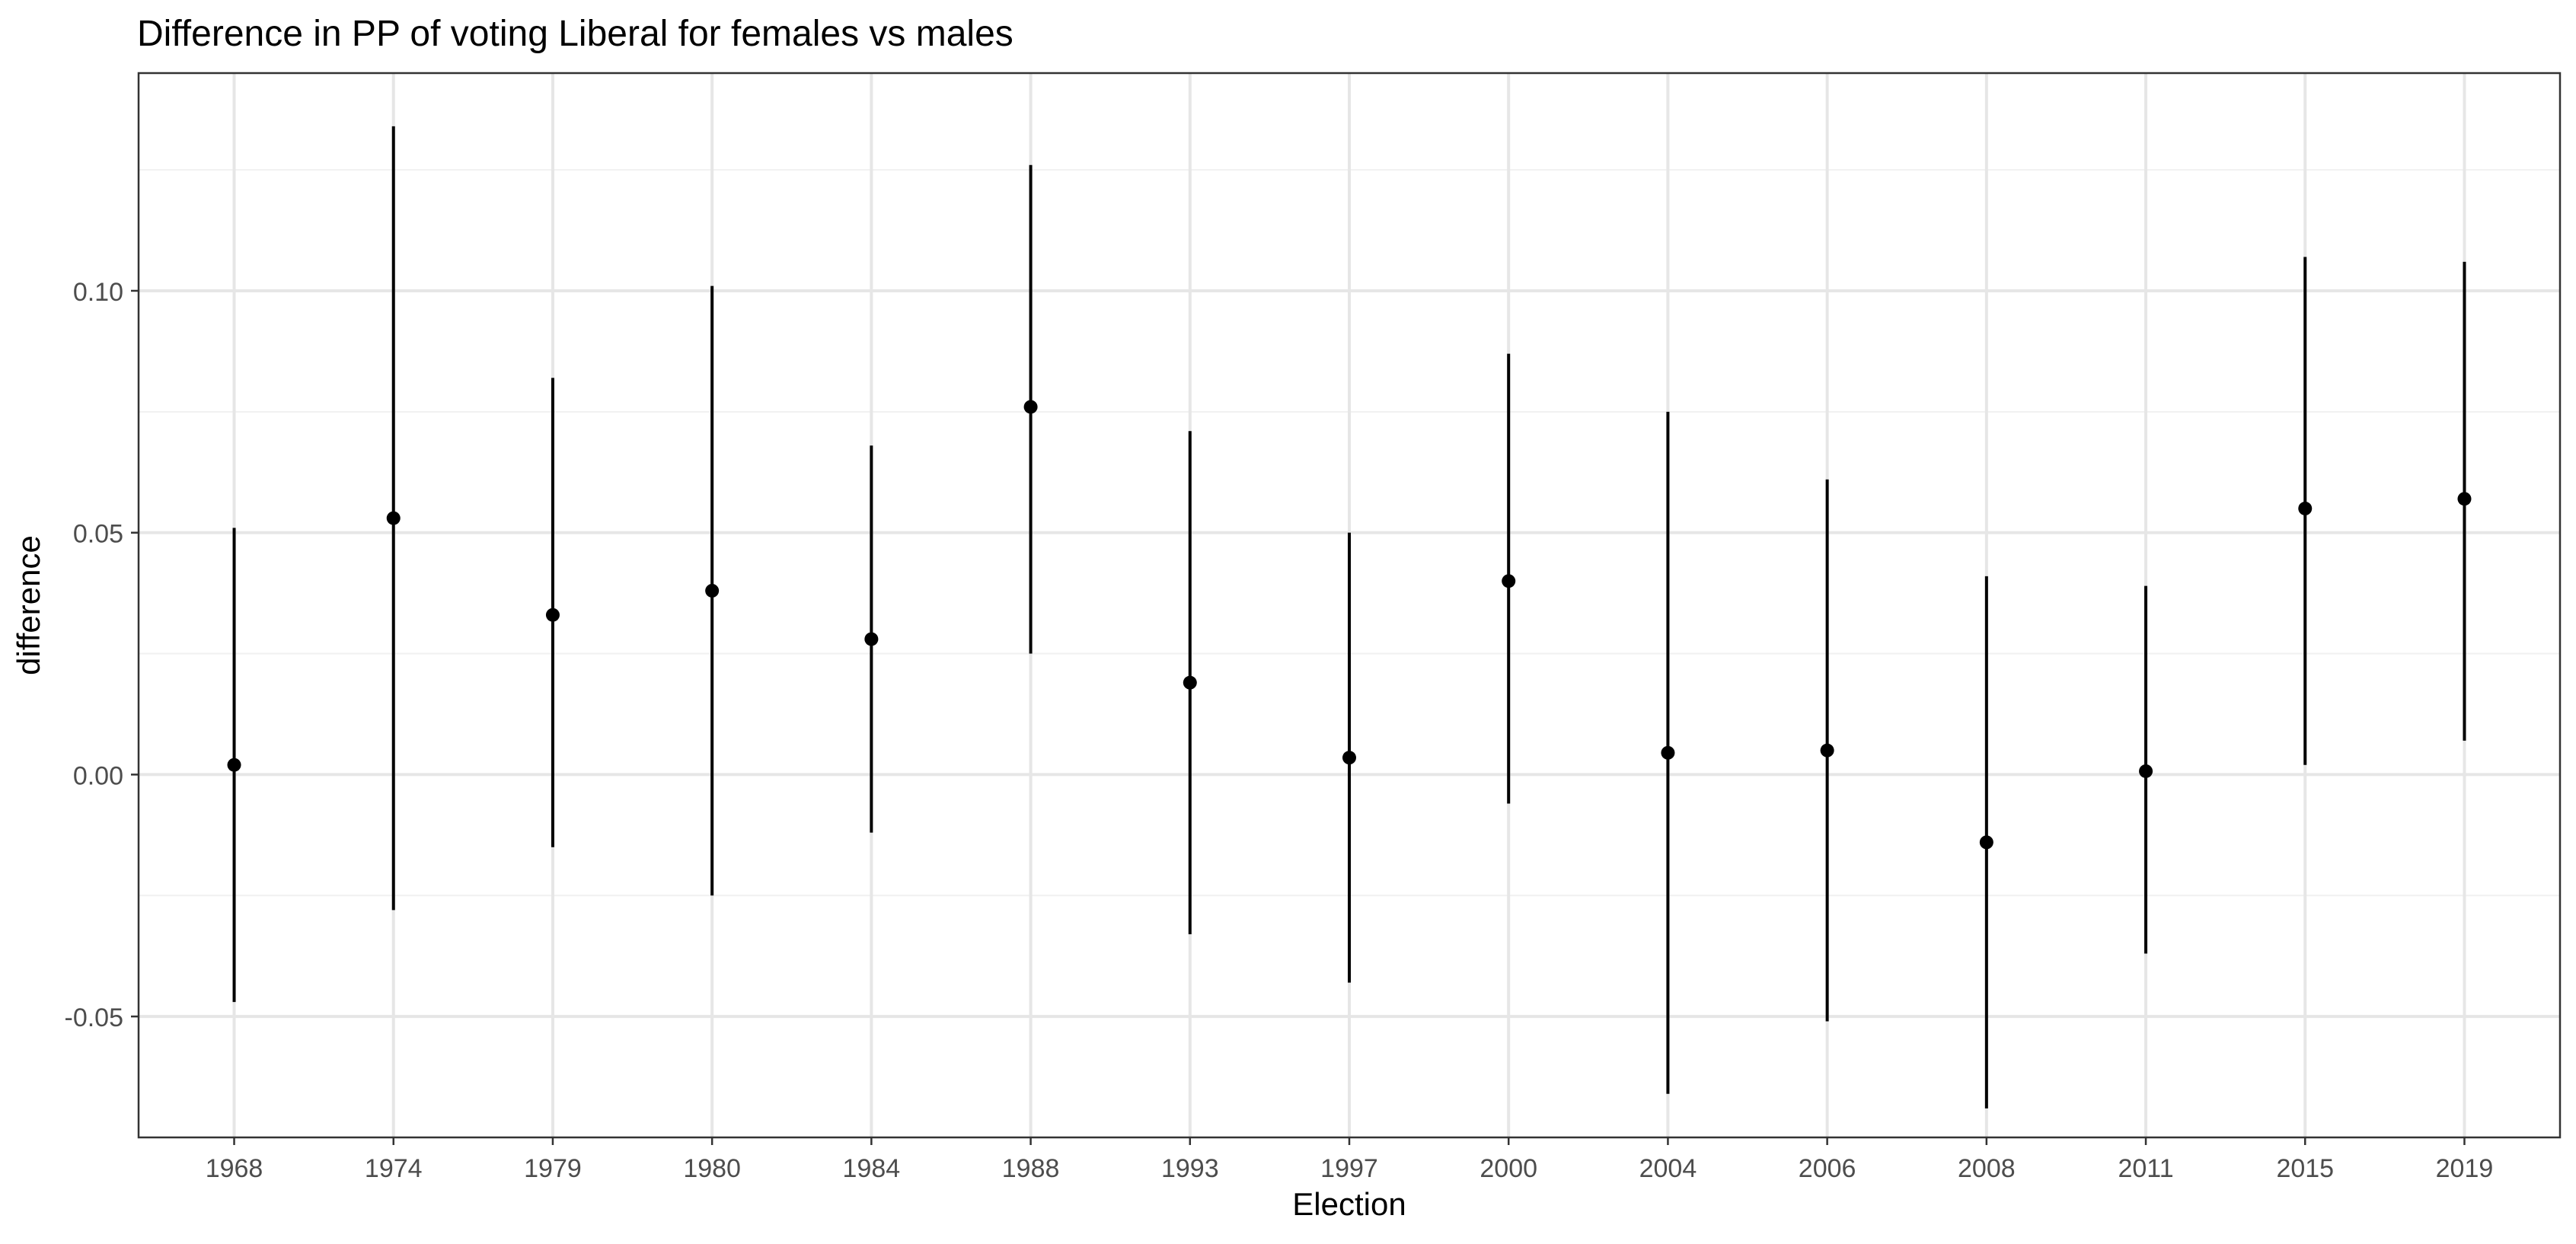  What do you see at coordinates (2145, 1168) in the screenshot?
I see `x-tick-label: 2011` at bounding box center [2145, 1168].